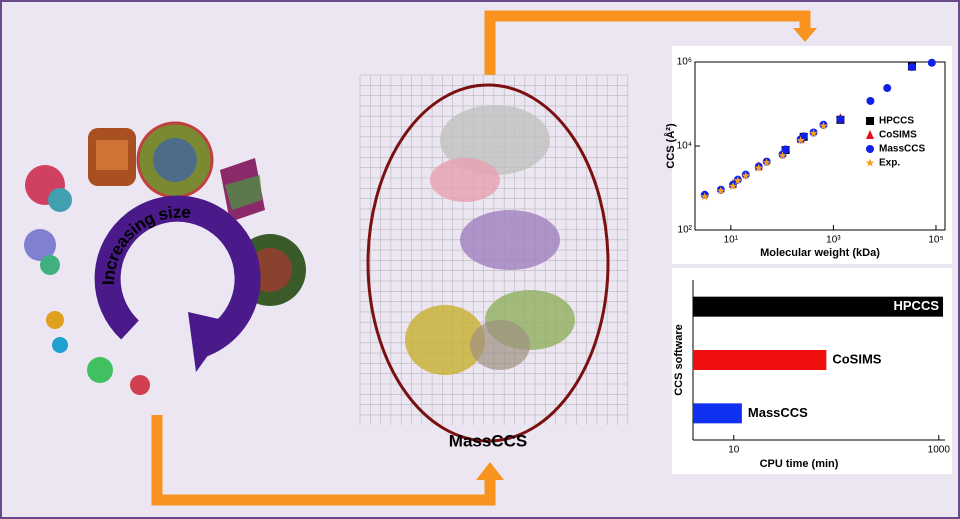 The height and width of the screenshot is (519, 960). Describe the element at coordinates (685, 230) in the screenshot. I see `y-tick-label: 10²` at that location.